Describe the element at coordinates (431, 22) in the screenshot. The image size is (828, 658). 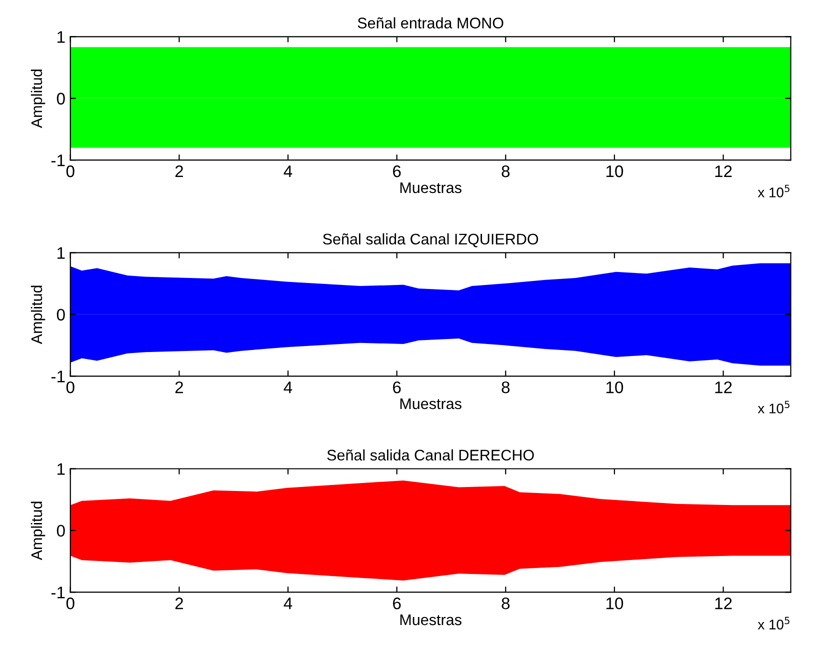
I see `chart-title: Señal entrada MONO` at that location.